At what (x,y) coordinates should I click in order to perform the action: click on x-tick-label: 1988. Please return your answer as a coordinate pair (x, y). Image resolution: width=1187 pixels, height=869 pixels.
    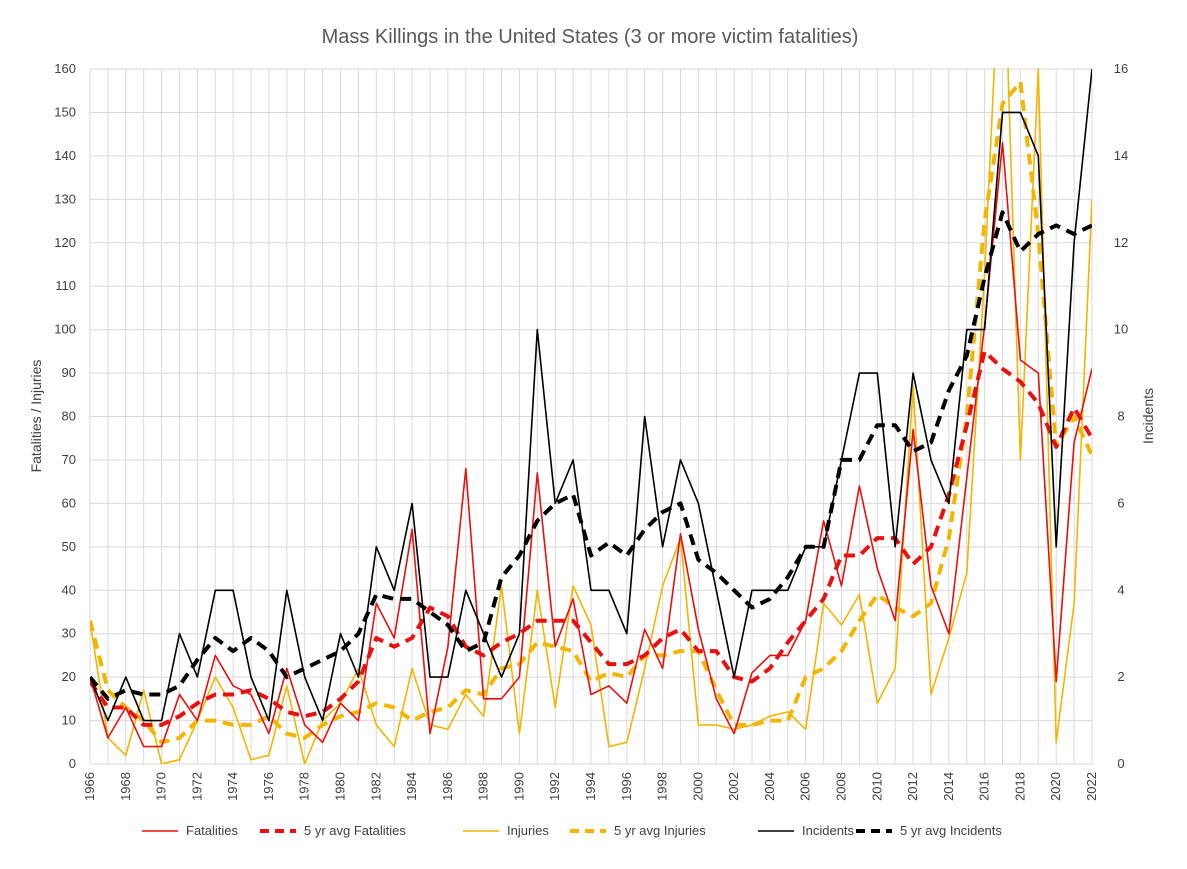
    Looking at the image, I should click on (483, 786).